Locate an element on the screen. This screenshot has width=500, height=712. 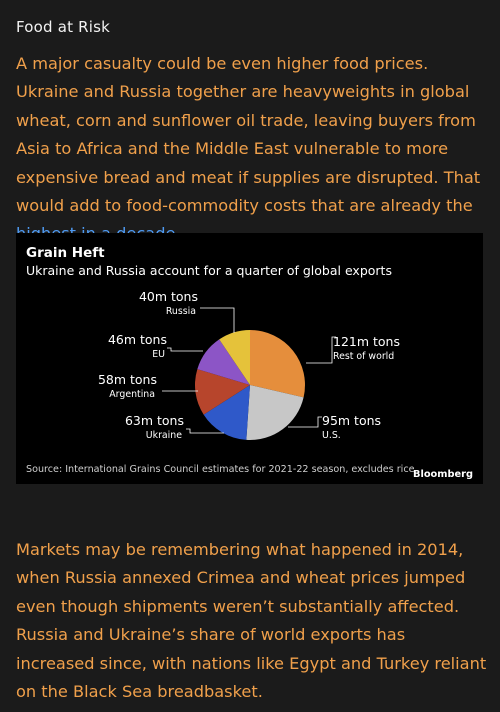
pie-slice-russia is located at coordinates (234, 357).